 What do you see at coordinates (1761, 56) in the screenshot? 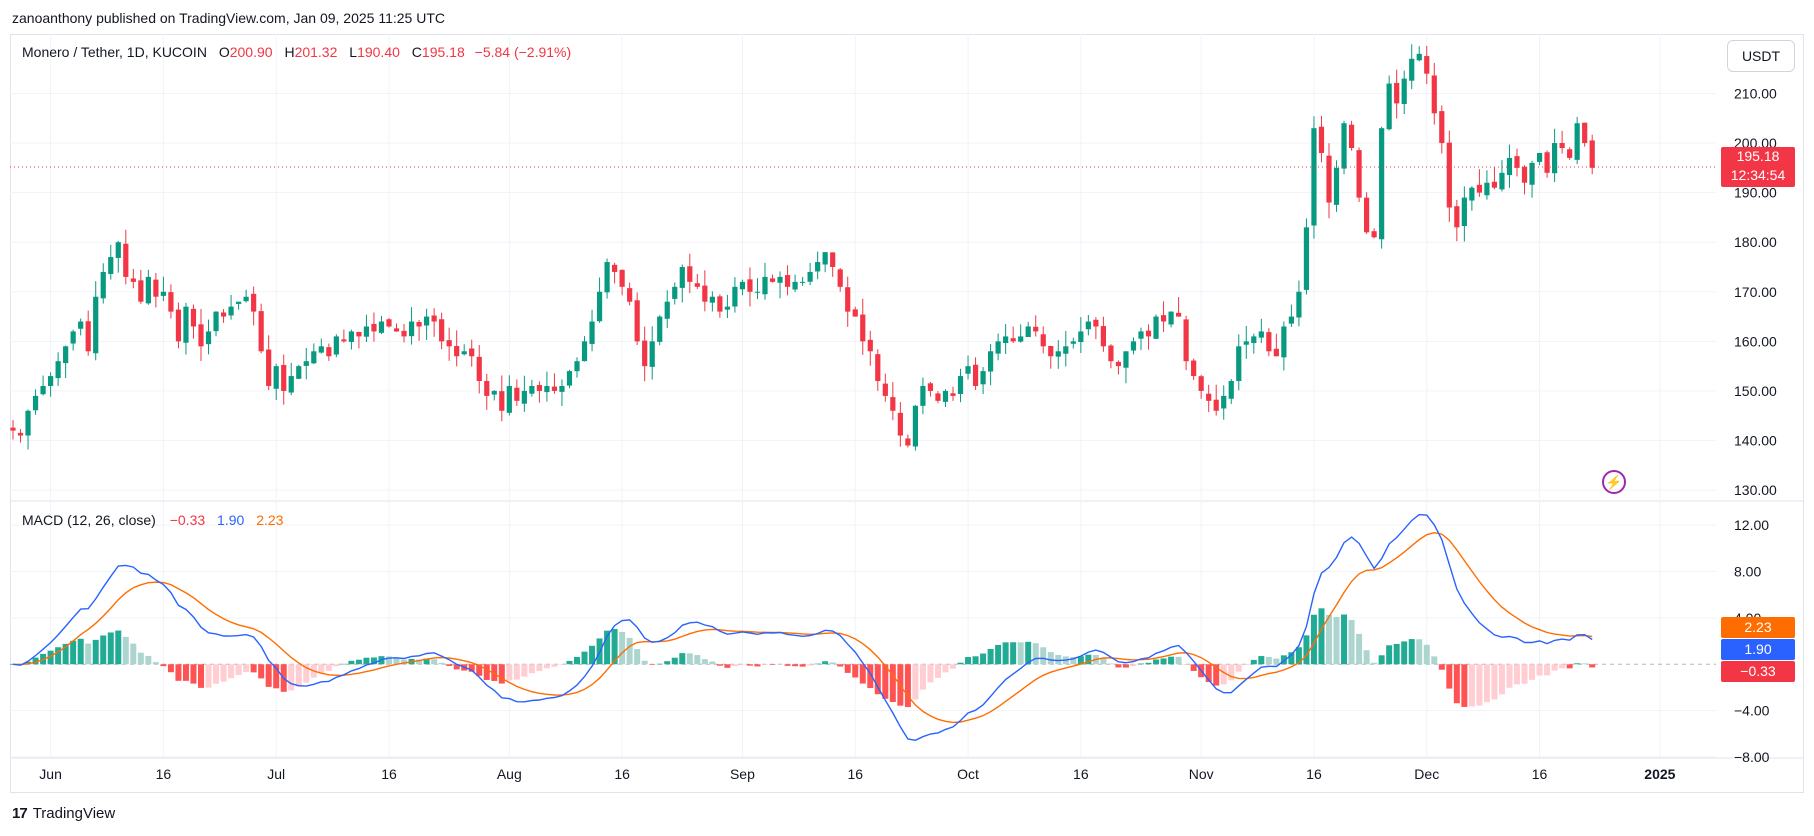
I see `currency-button: USDT` at bounding box center [1761, 56].